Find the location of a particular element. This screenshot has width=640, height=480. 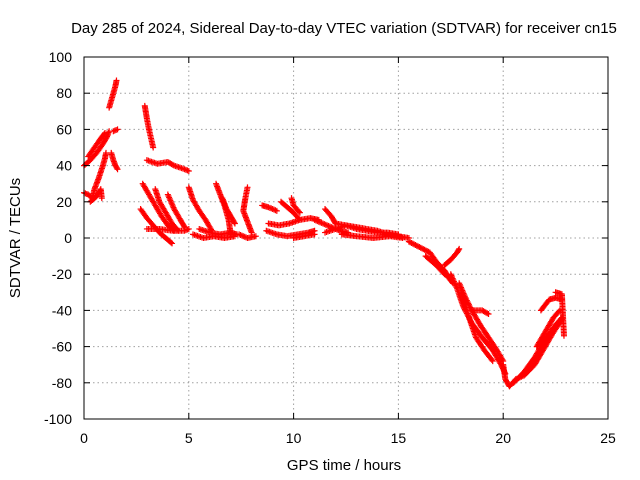

y-tick-label: -80 is located at coordinates (62, 383).